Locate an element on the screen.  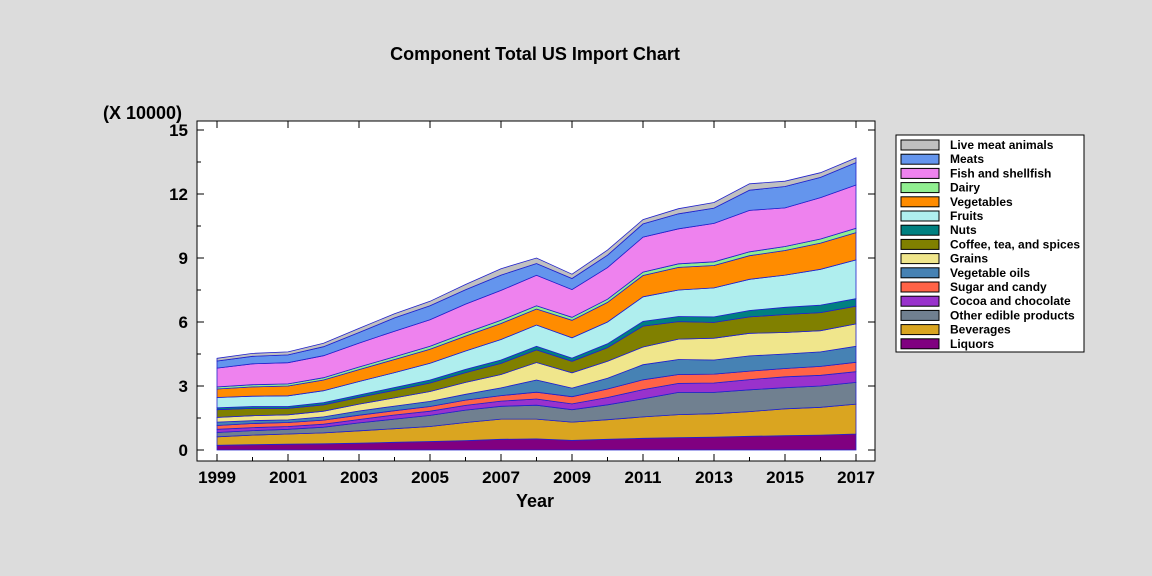
legend-entry: Fish and shellfish is located at coordinates (1000, 173).